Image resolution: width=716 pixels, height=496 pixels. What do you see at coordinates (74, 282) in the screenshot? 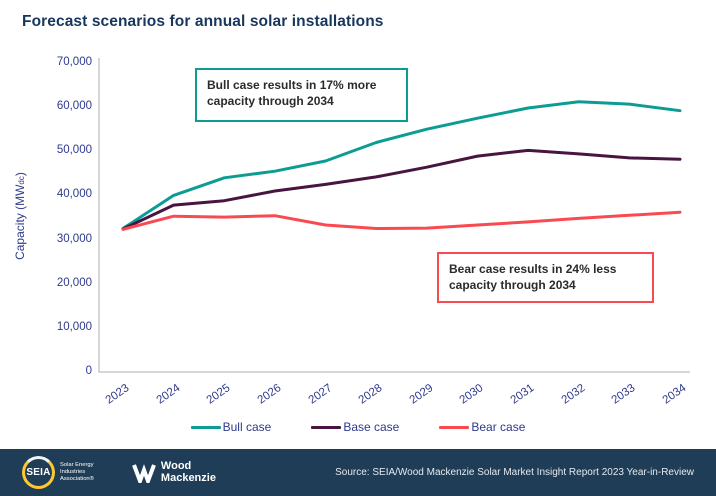
I see `y-tick-label: 20,000` at bounding box center [74, 282].